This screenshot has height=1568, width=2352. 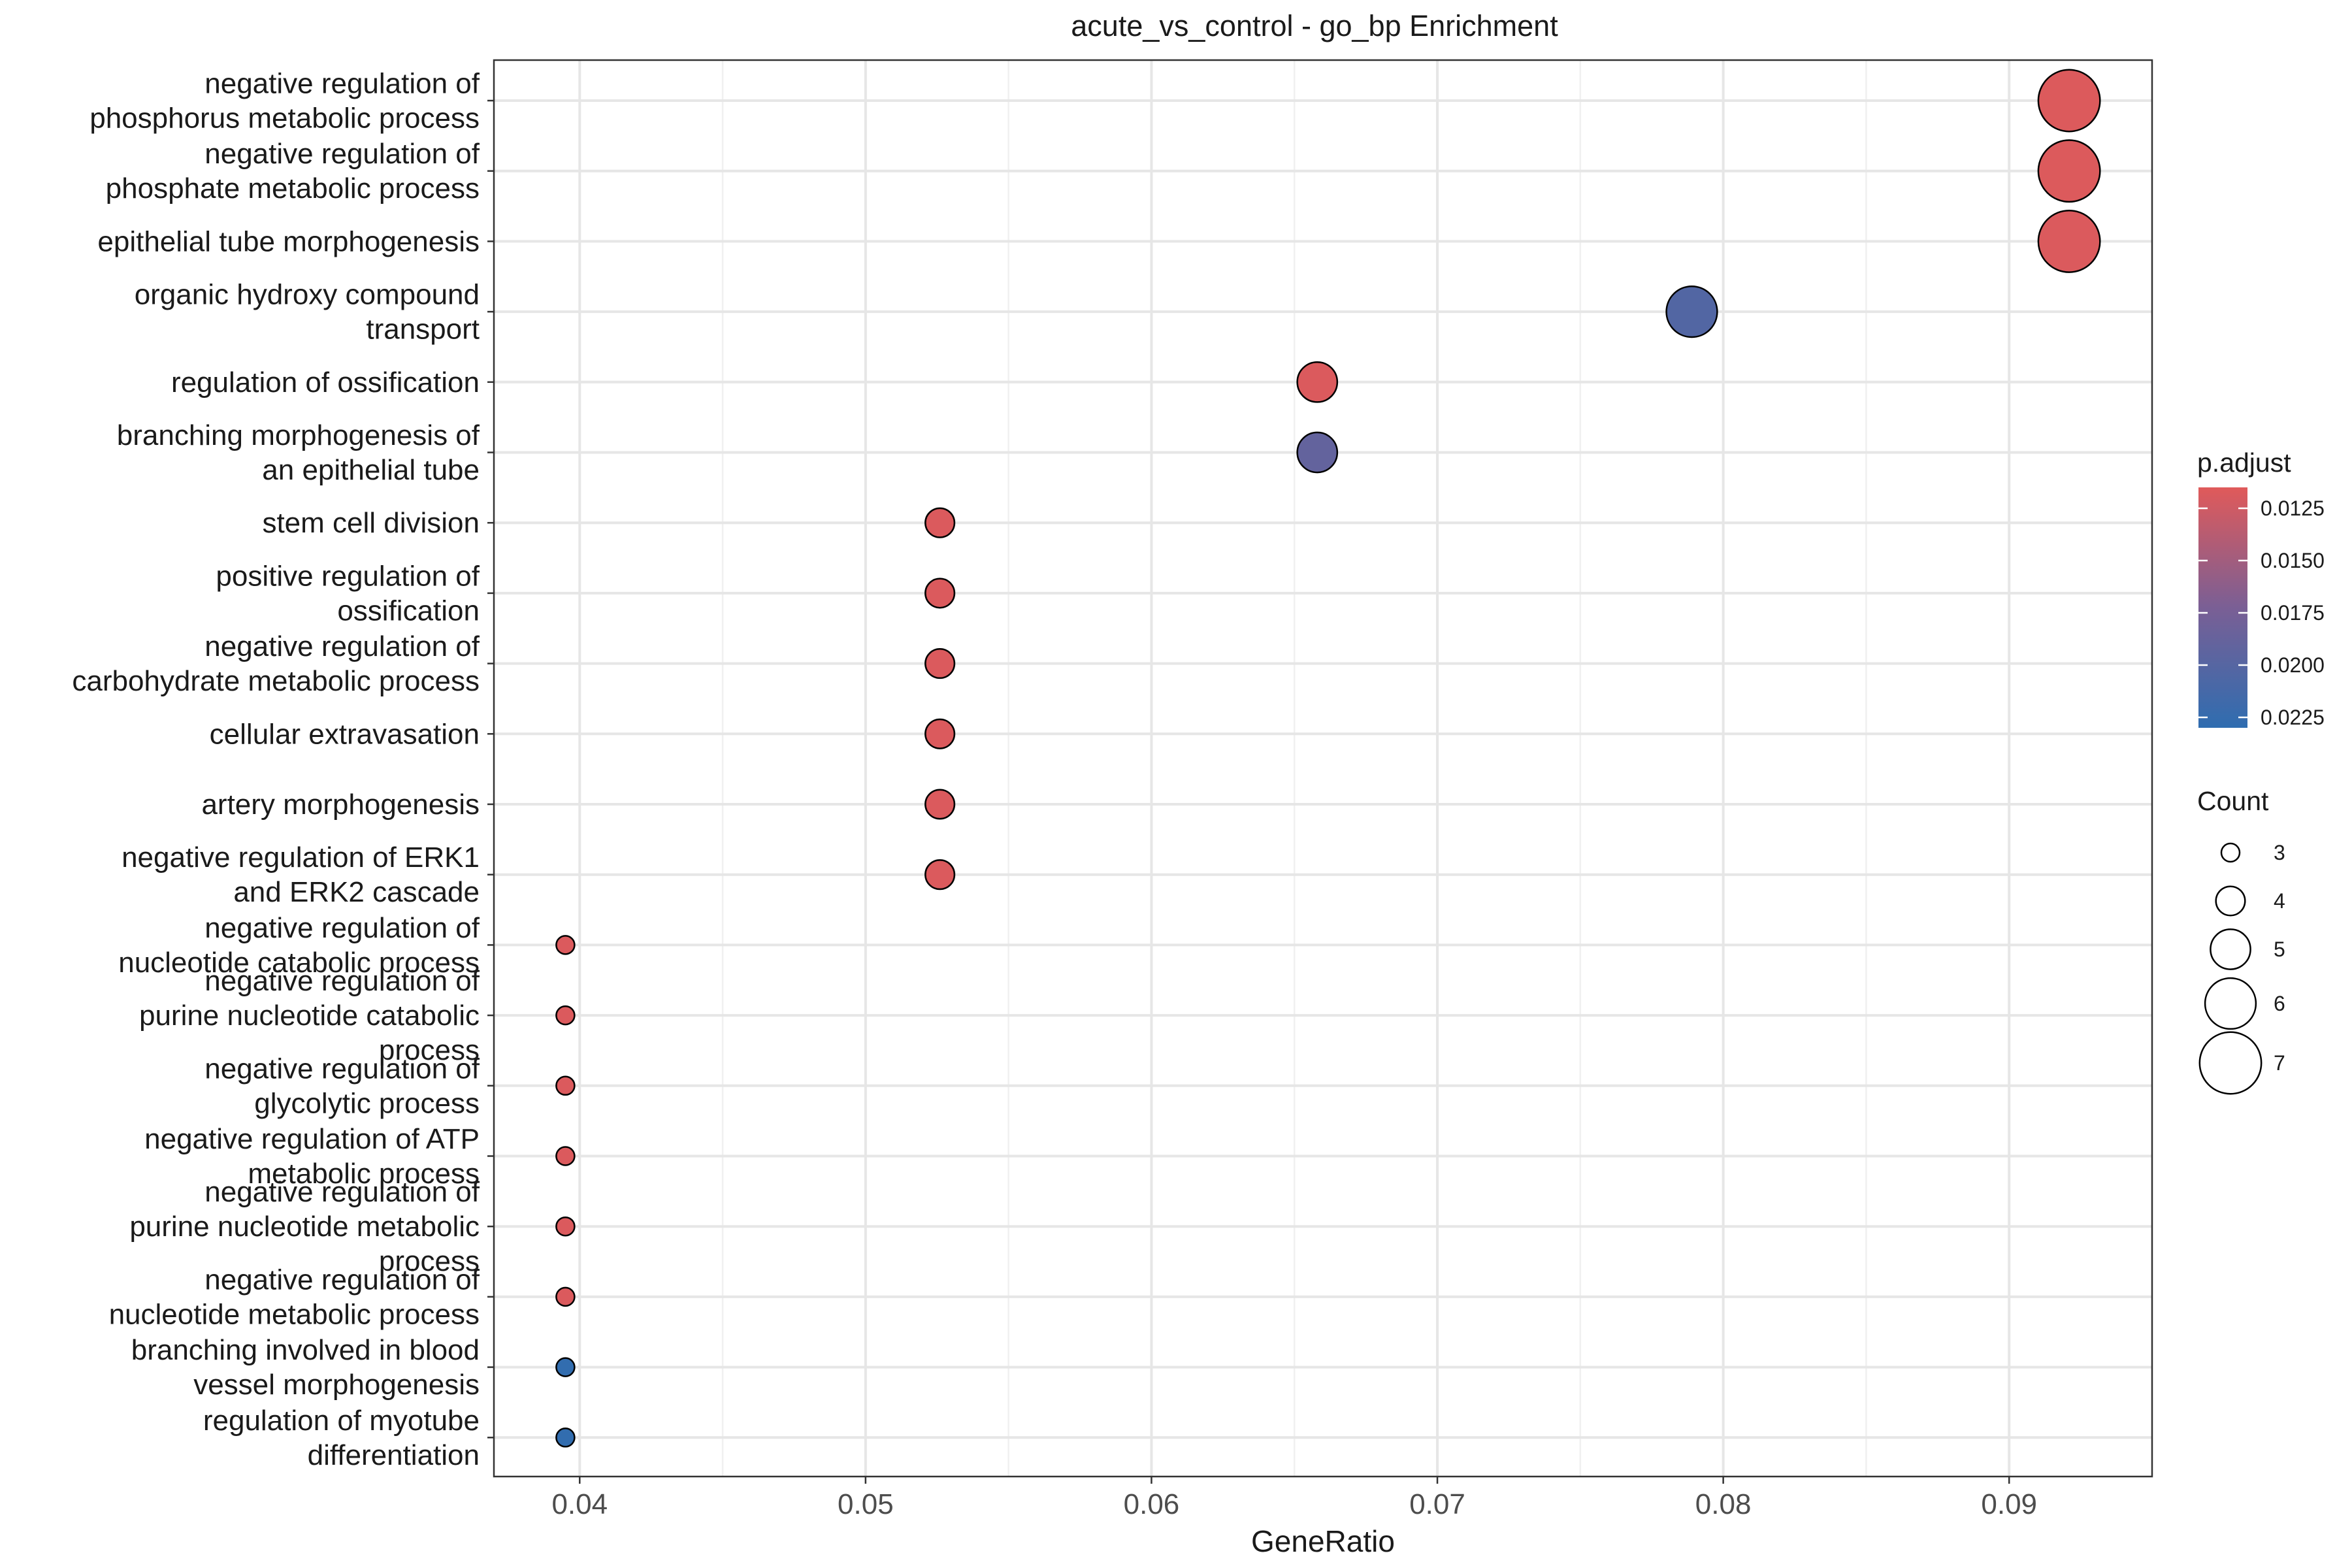 What do you see at coordinates (2244, 463) in the screenshot?
I see `color-legend-title: p.adjust` at bounding box center [2244, 463].